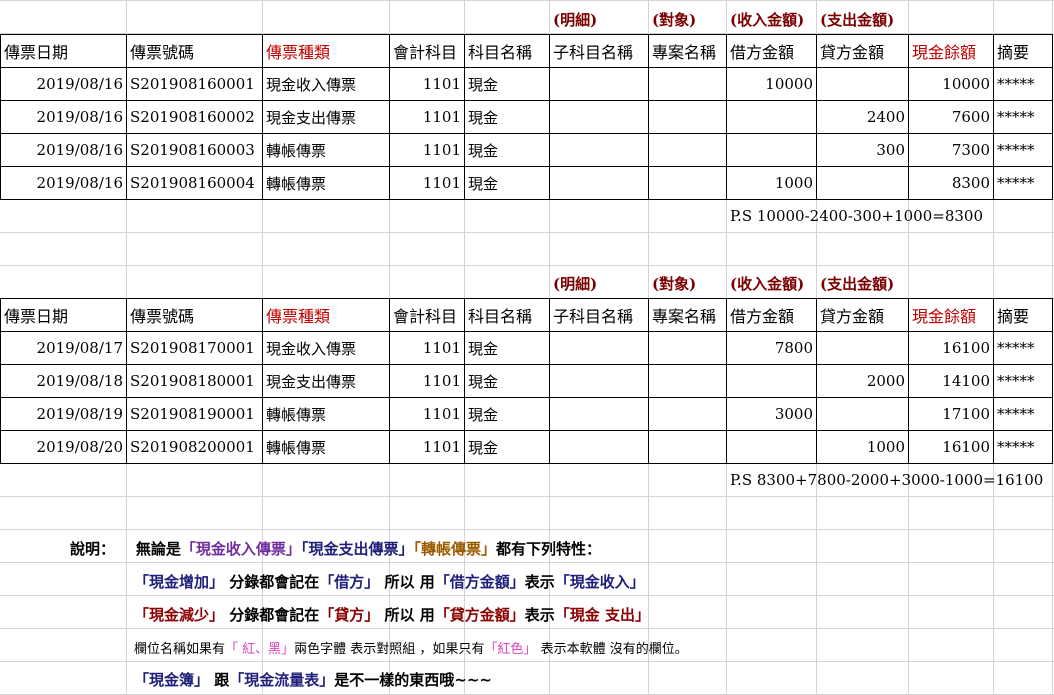 Image resolution: width=1054 pixels, height=695 pixels. What do you see at coordinates (951, 84) in the screenshot?
I see `cell-balance: 10000` at bounding box center [951, 84].